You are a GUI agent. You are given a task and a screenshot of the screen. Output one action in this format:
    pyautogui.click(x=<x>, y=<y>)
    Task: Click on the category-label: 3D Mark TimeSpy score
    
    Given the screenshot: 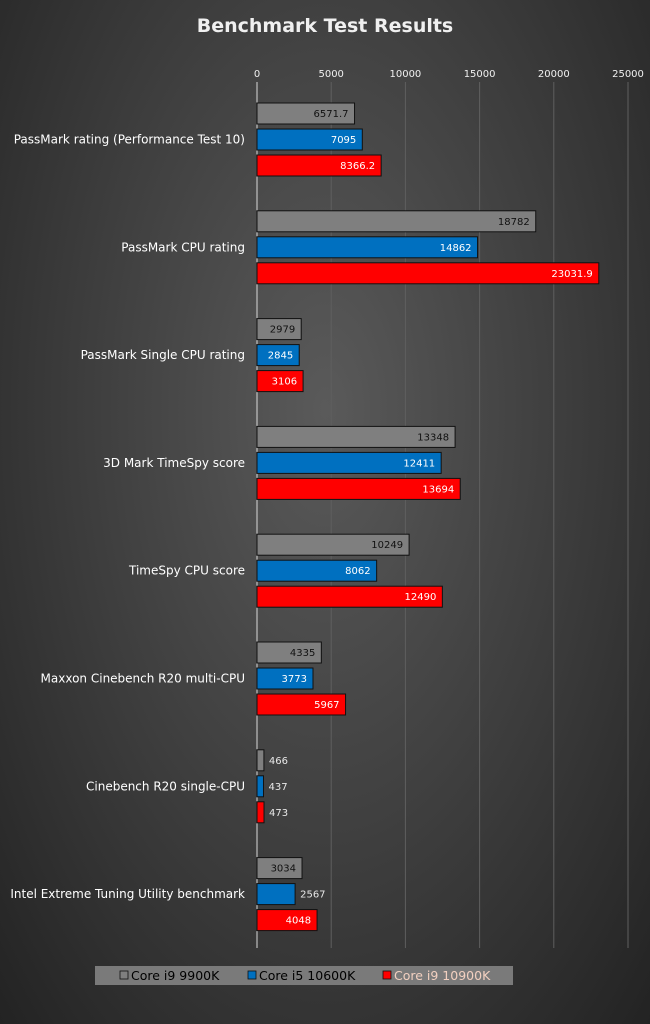 What is the action you would take?
    pyautogui.click(x=174, y=463)
    